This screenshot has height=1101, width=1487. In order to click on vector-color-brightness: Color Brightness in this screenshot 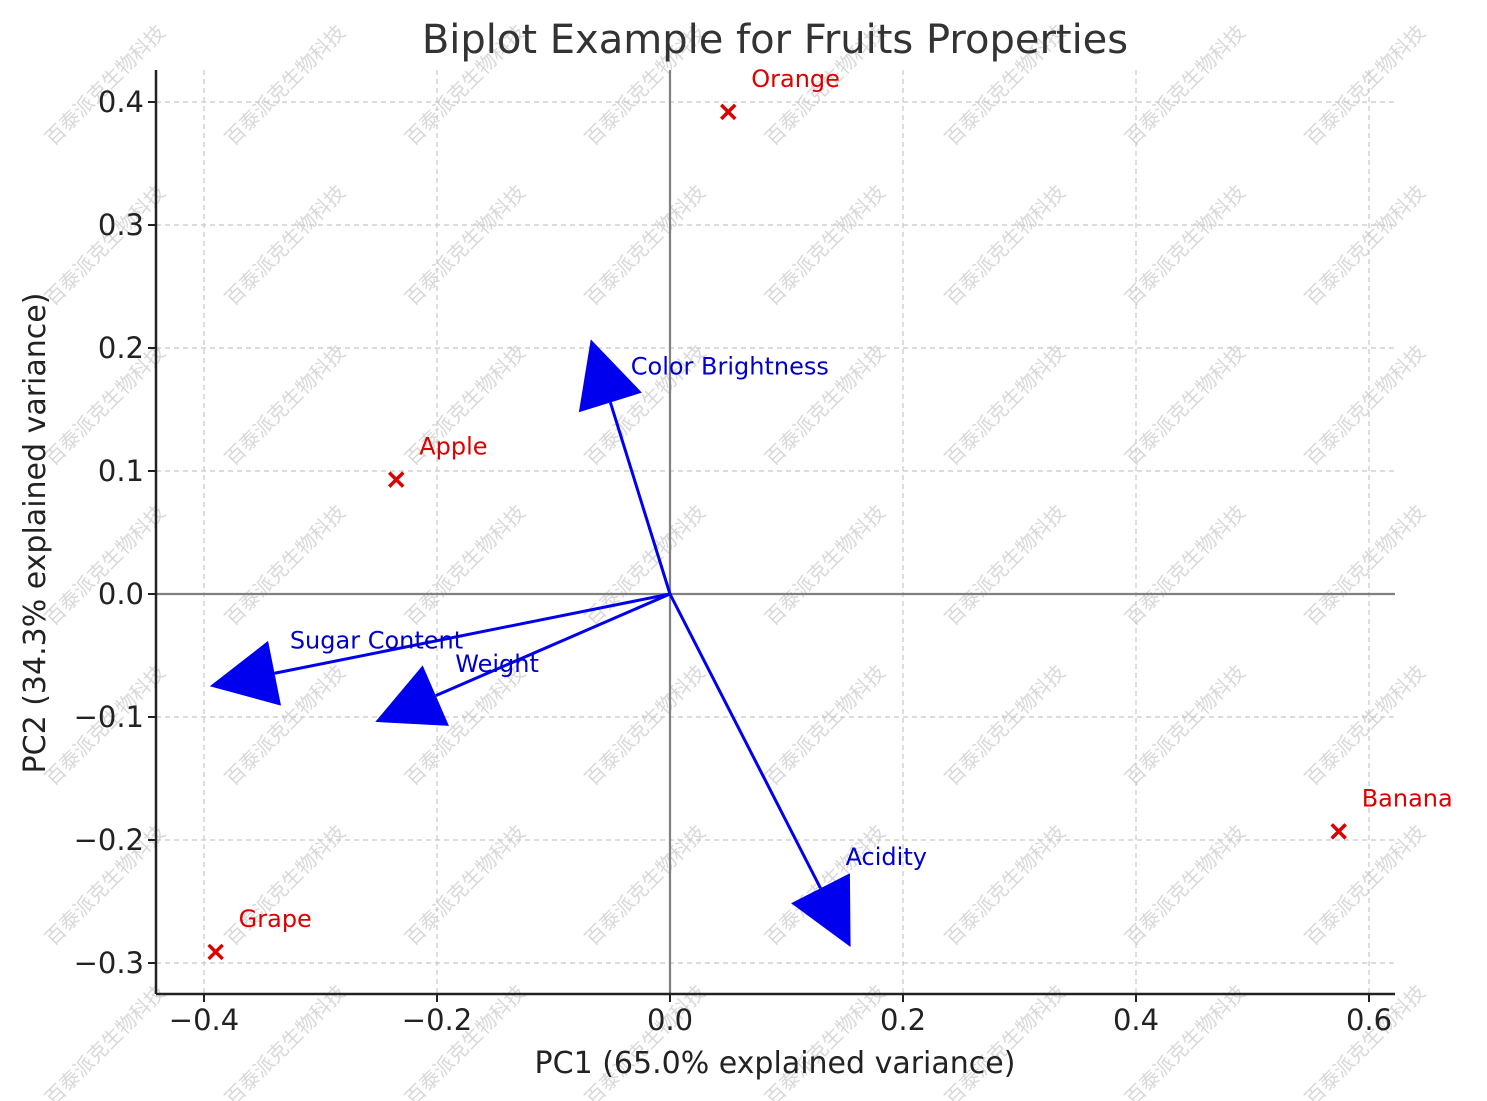, I will do `click(703, 467)`.